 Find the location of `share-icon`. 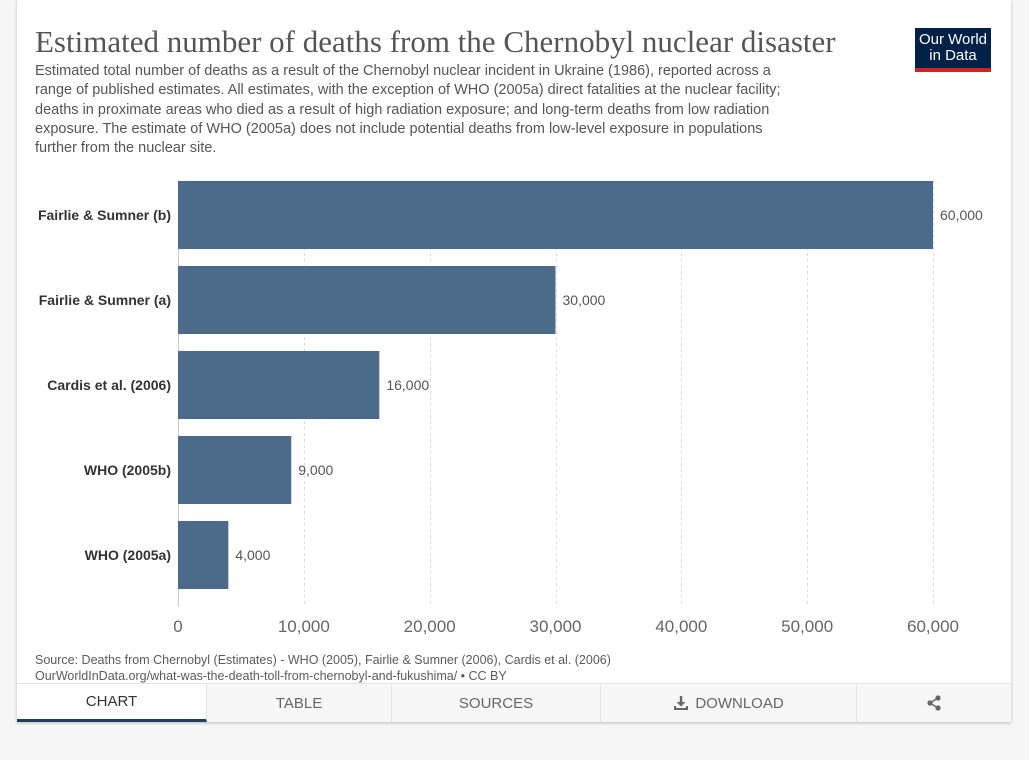

share-icon is located at coordinates (934, 703).